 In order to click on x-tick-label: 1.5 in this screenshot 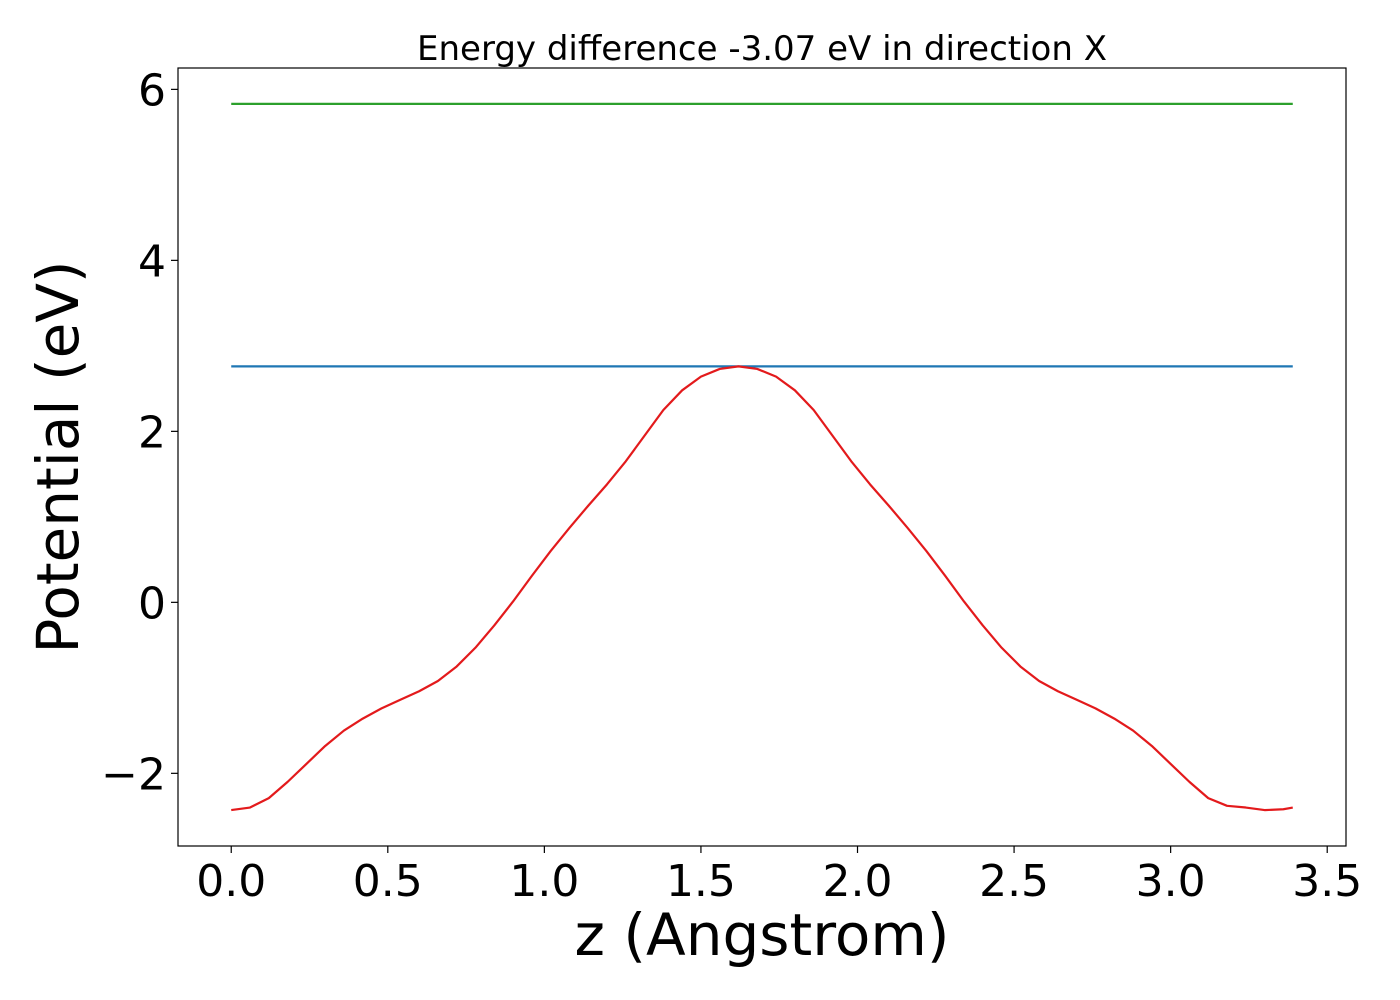, I will do `click(701, 881)`.